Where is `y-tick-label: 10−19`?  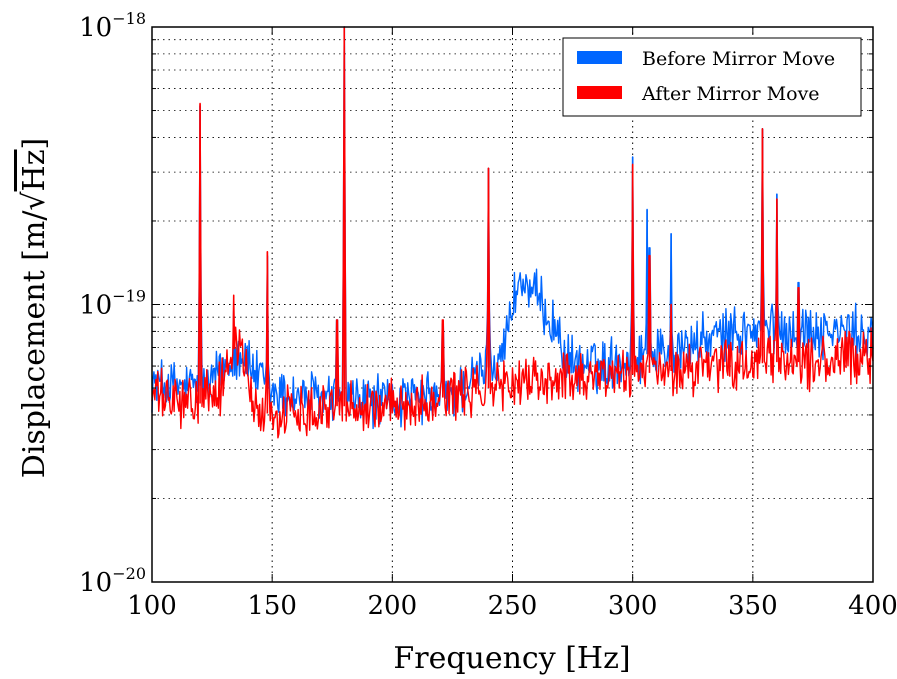
y-tick-label: 10−19 is located at coordinates (112, 304).